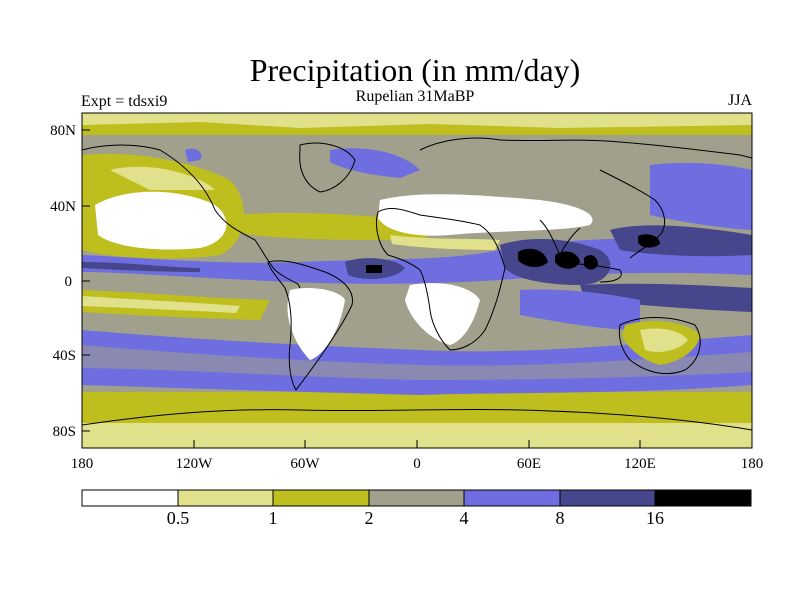  Describe the element at coordinates (681, 241) in the screenshot. I see `wpacific-navy` at that location.